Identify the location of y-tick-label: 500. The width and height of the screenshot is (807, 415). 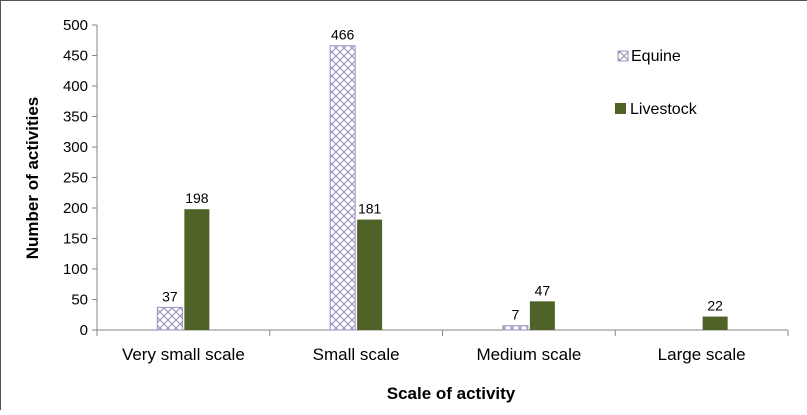
(75, 25).